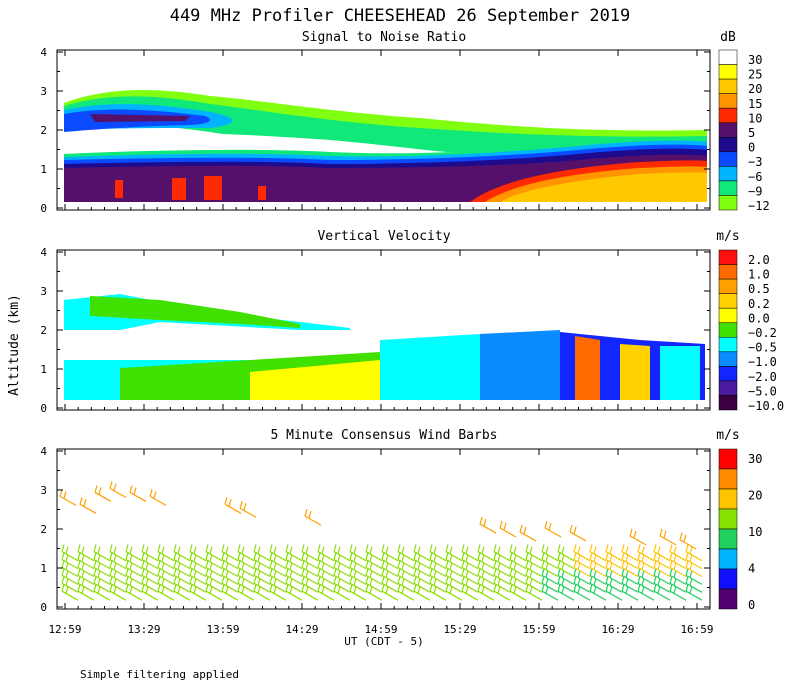  Describe the element at coordinates (603, 187) in the screenshot. I see `snr-lower-amber` at that location.